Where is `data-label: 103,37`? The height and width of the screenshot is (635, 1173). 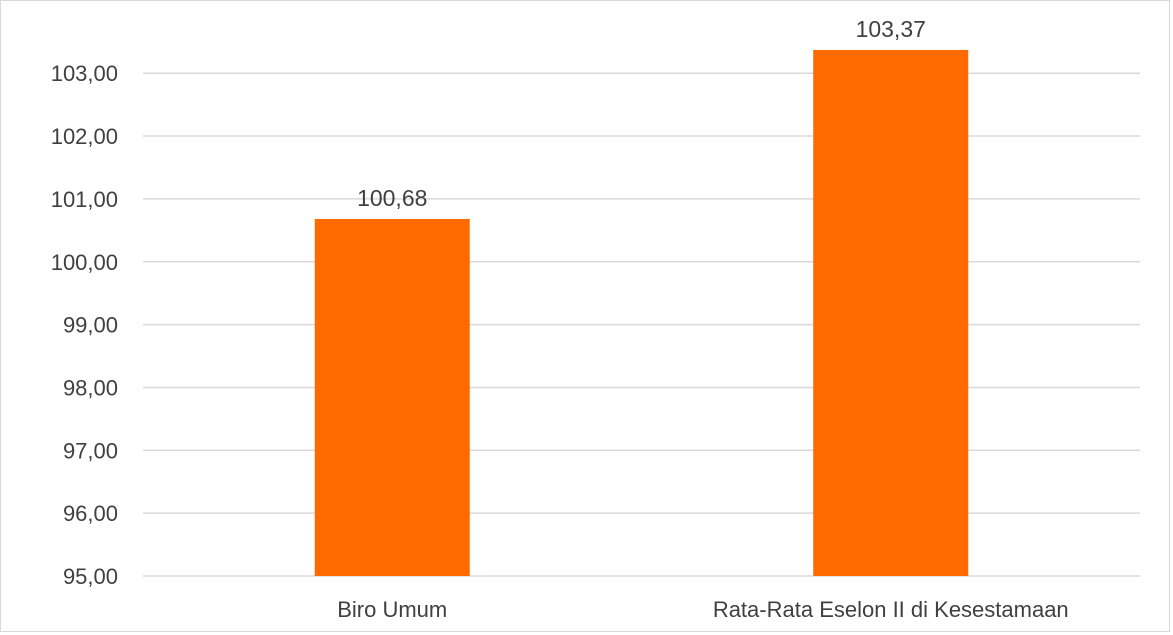
data-label: 103,37 is located at coordinates (891, 29).